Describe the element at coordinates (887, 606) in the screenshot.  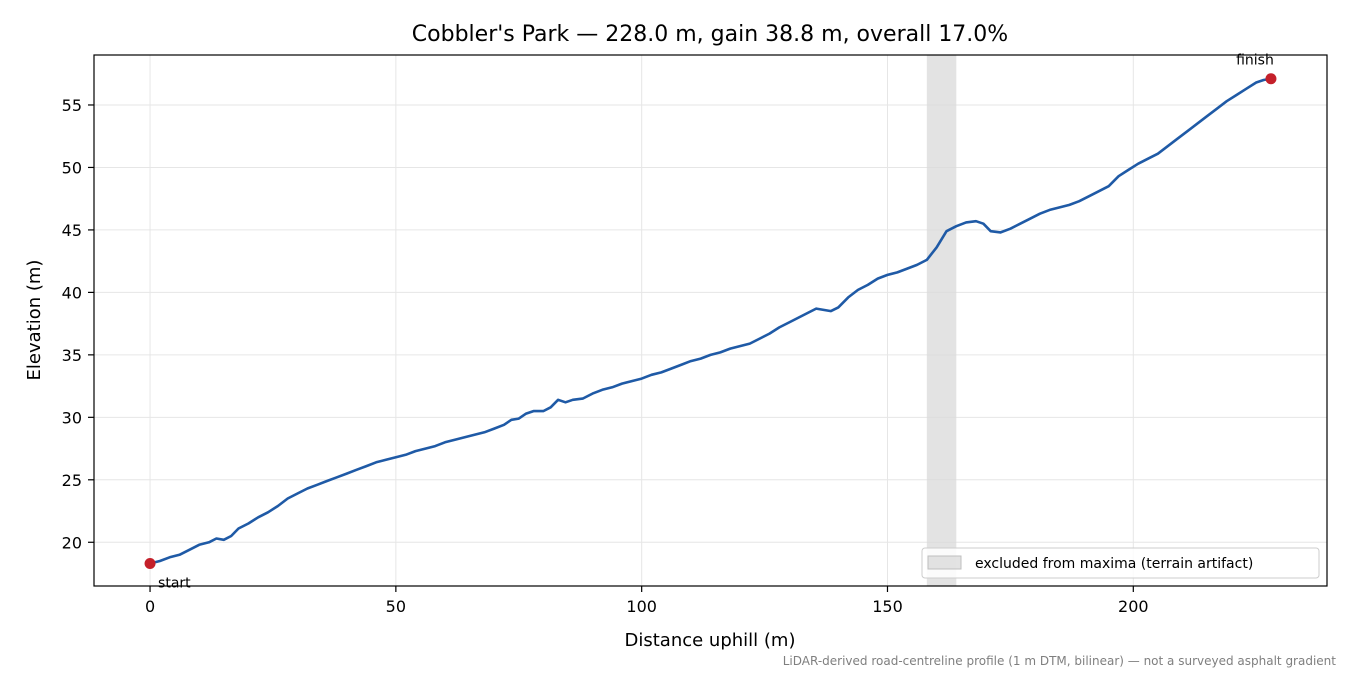
I see `x-tick-label: 150` at that location.